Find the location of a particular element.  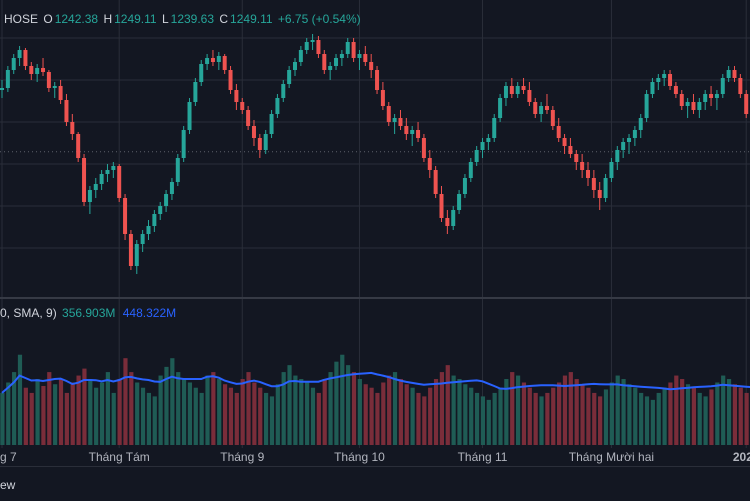

close-value: 1249.11 is located at coordinates (251, 19).